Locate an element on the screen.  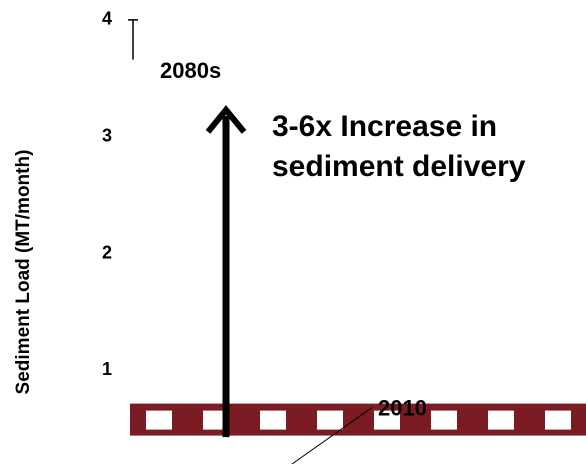
arrow-head is located at coordinates (226, 119).